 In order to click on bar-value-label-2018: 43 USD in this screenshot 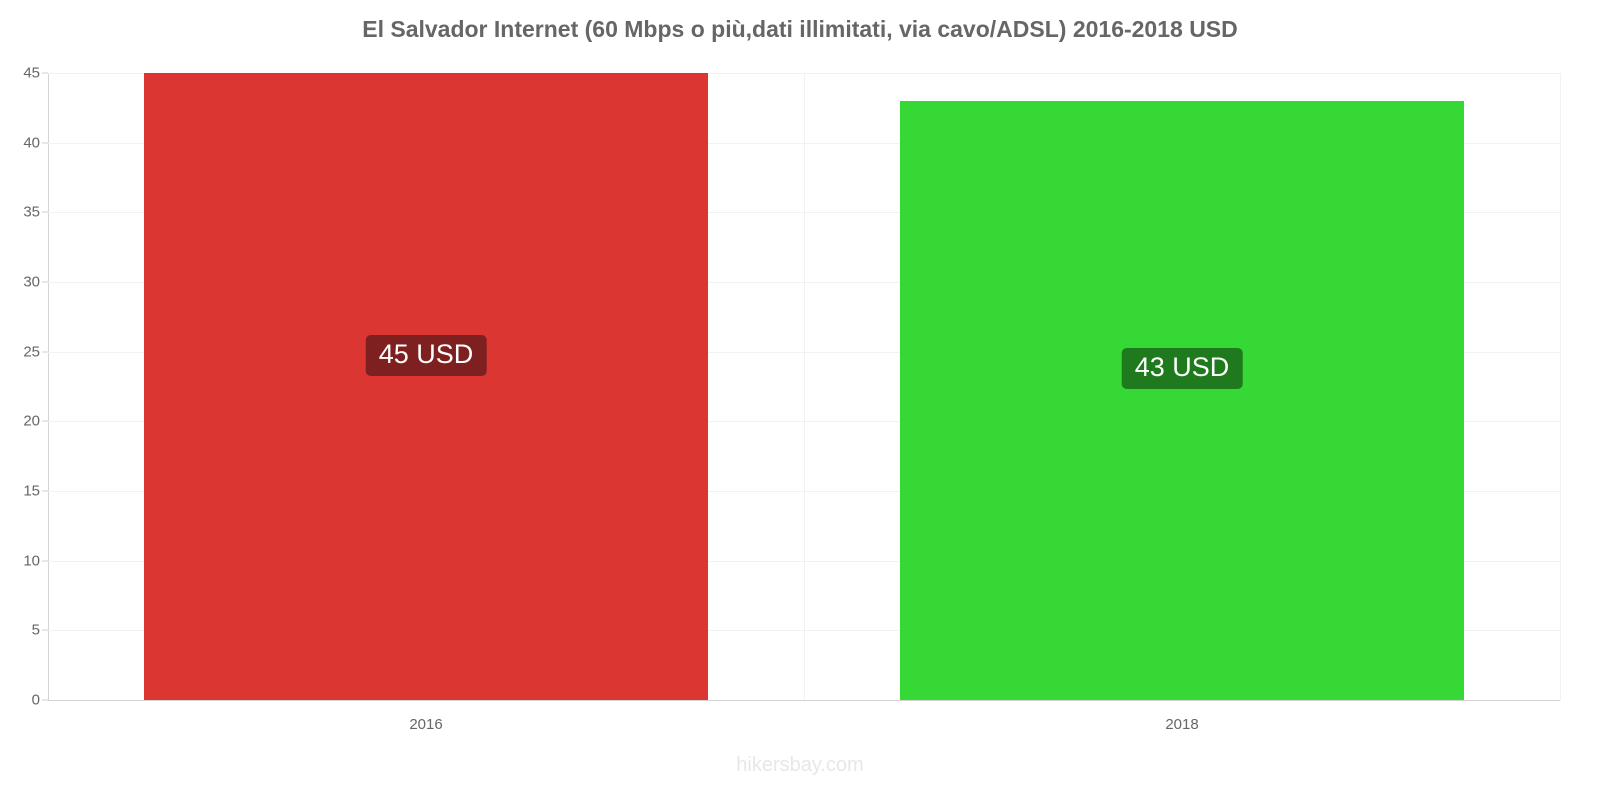, I will do `click(1182, 369)`.